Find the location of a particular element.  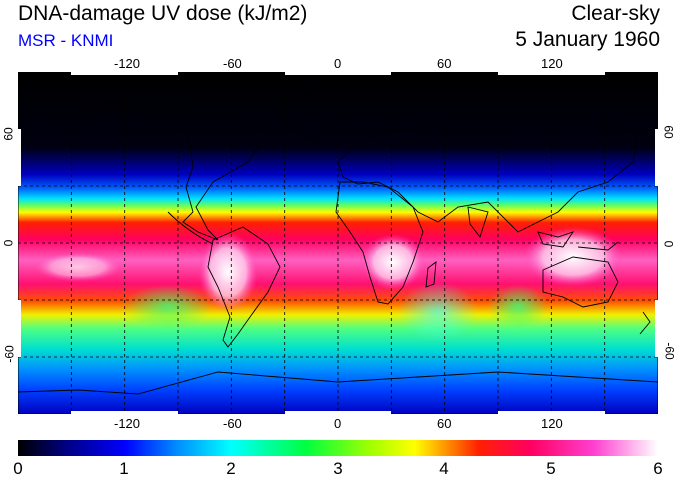

top-lon-tick: -120 is located at coordinates (127, 63).